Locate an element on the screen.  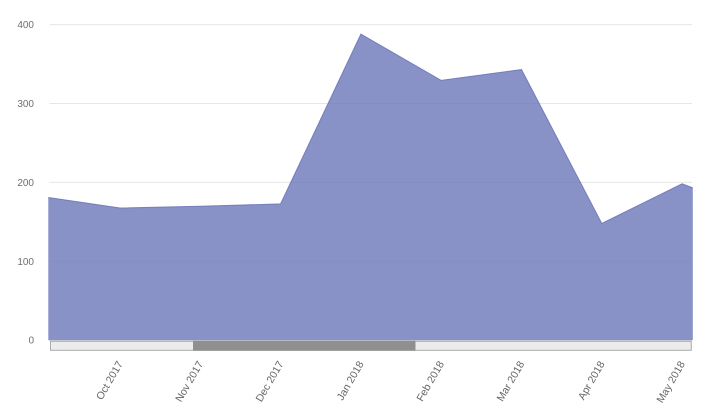
svg-text: 0 is located at coordinates (31, 341).